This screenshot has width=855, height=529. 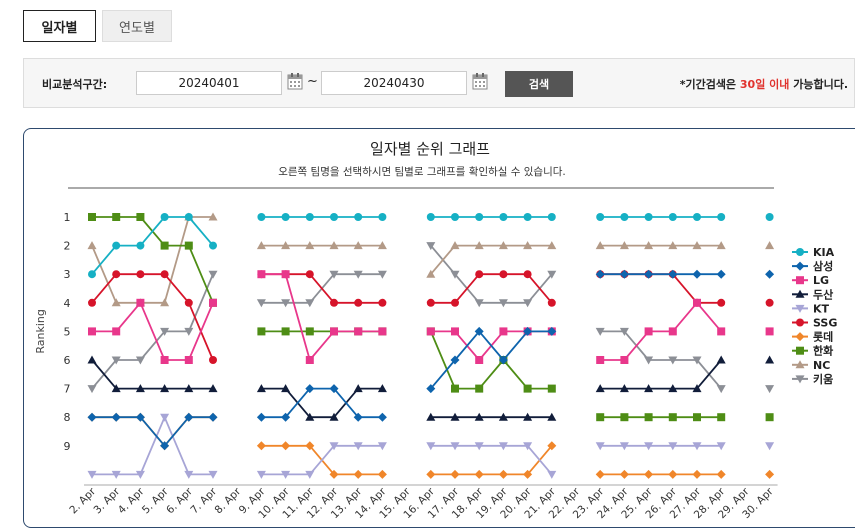 I want to click on y-tick-label: 1, so click(x=67, y=217).